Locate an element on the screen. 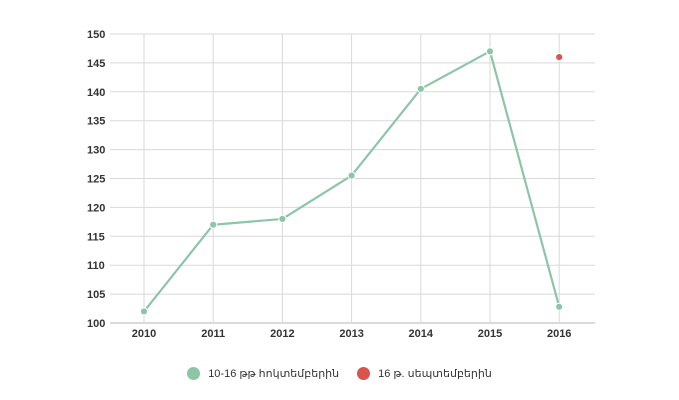 This screenshot has height=400, width=679. x-tick-label: 2011 is located at coordinates (213, 334).